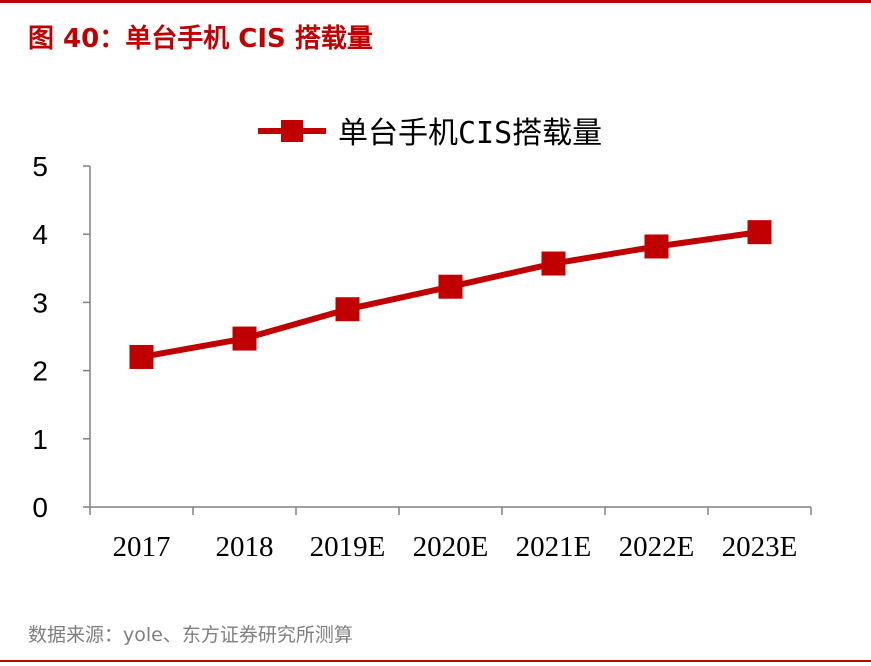  I want to click on x-tick-label: 2019E, so click(348, 547).